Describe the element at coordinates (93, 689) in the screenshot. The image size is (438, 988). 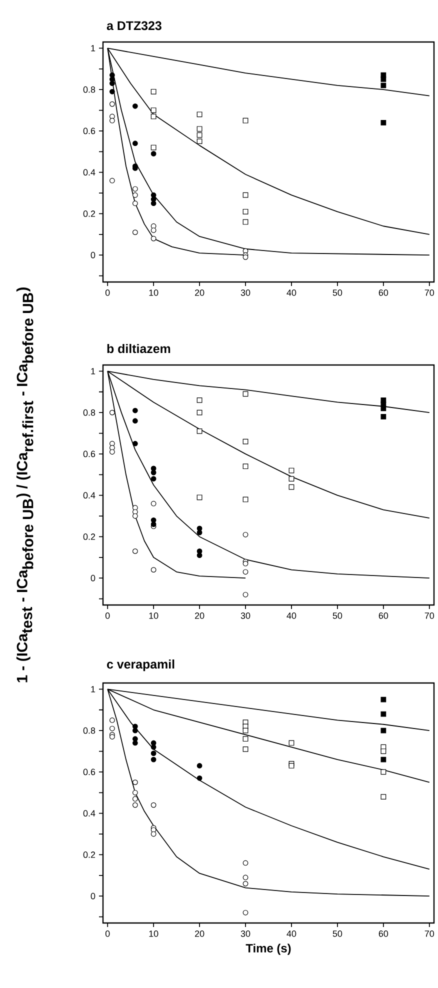
I see `y-tick-label: 1` at that location.